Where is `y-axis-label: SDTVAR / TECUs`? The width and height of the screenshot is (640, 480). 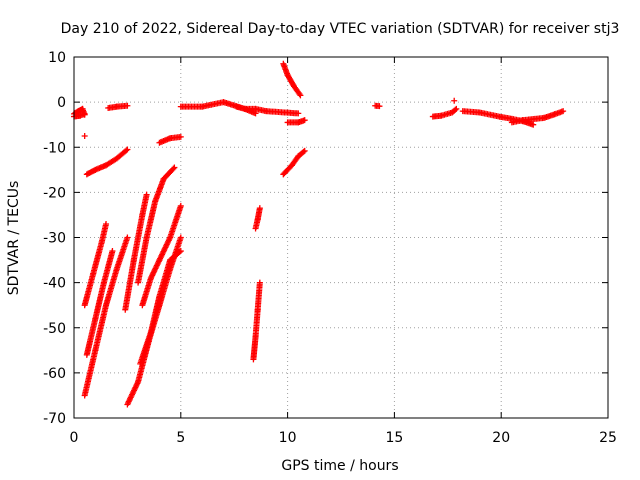
y-axis-label: SDTVAR / TECUs is located at coordinates (14, 238).